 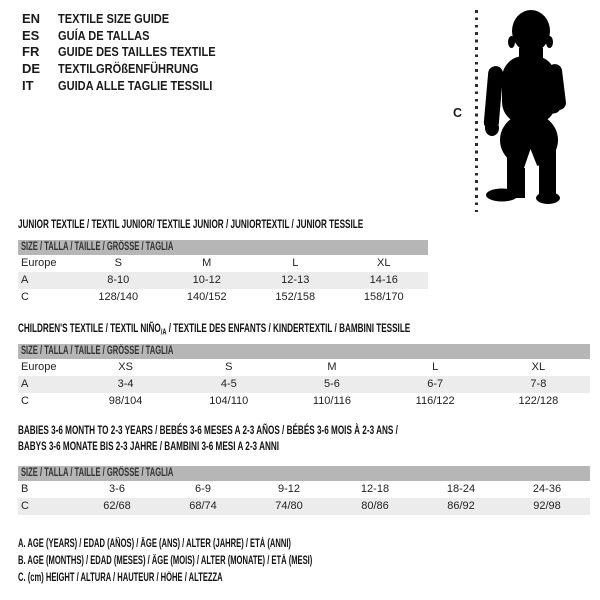 I want to click on lang-row-es: ES GUÍA DE TALLAS, so click(x=132, y=35).